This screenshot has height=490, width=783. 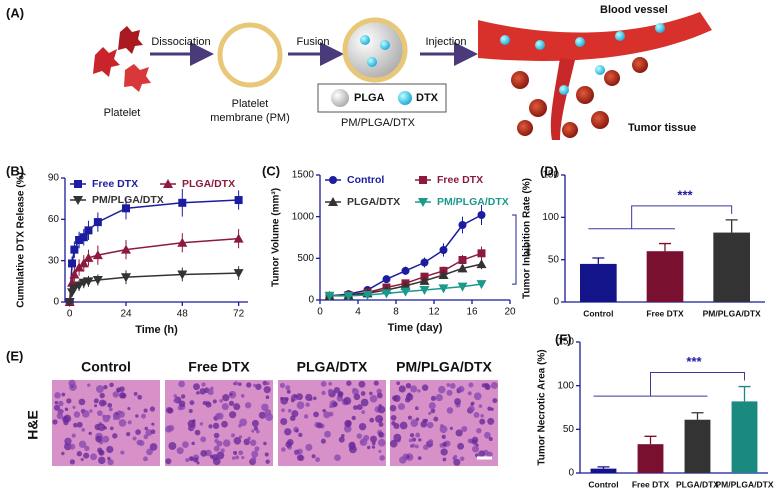 I want to click on x-tick-label: 48, so click(x=183, y=314).